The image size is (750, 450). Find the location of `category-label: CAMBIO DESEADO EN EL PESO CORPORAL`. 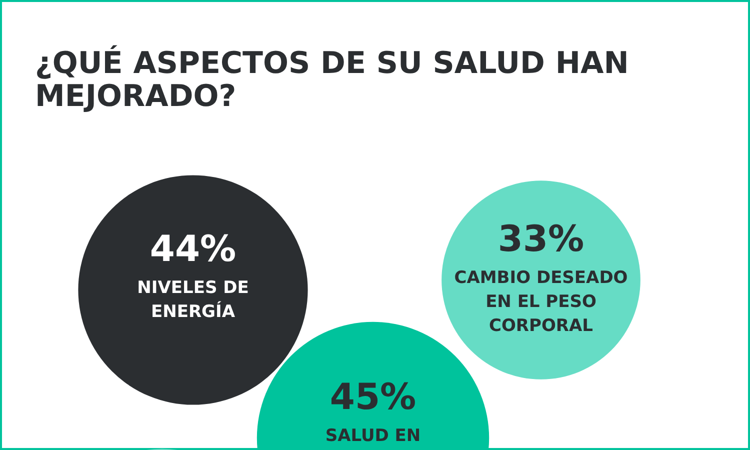

category-label: CAMBIO DESEADO EN EL PESO CORPORAL is located at coordinates (541, 302).